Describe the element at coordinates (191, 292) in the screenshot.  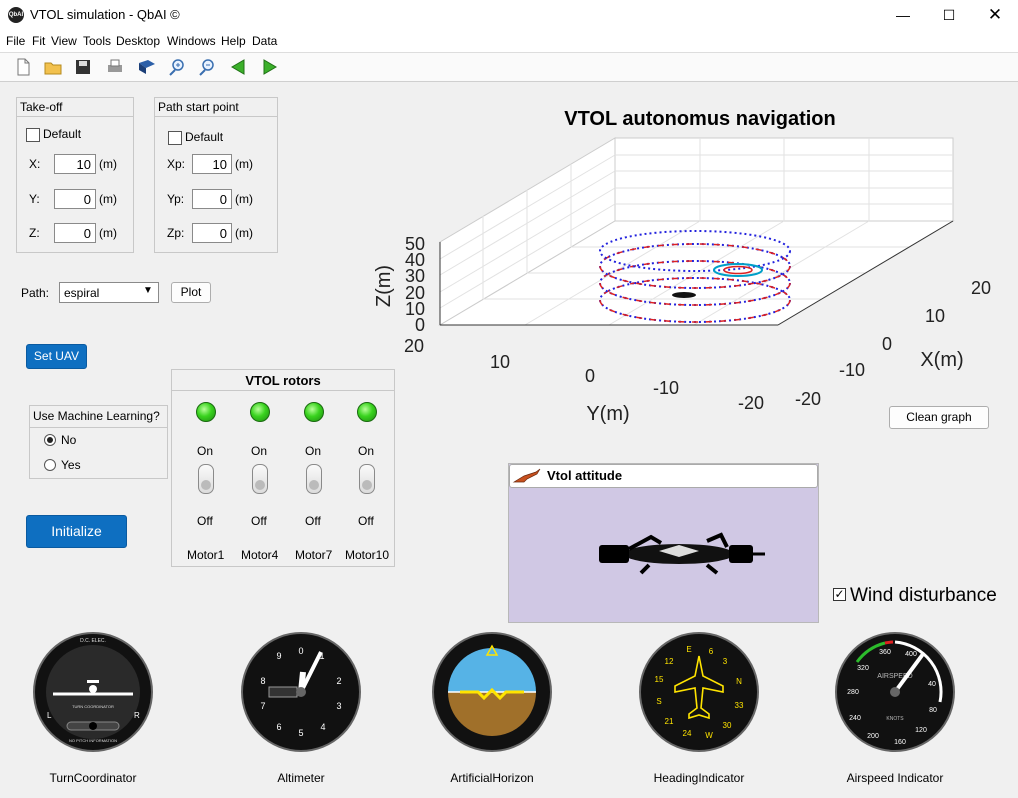
I see `plot-button: Plot` at that location.